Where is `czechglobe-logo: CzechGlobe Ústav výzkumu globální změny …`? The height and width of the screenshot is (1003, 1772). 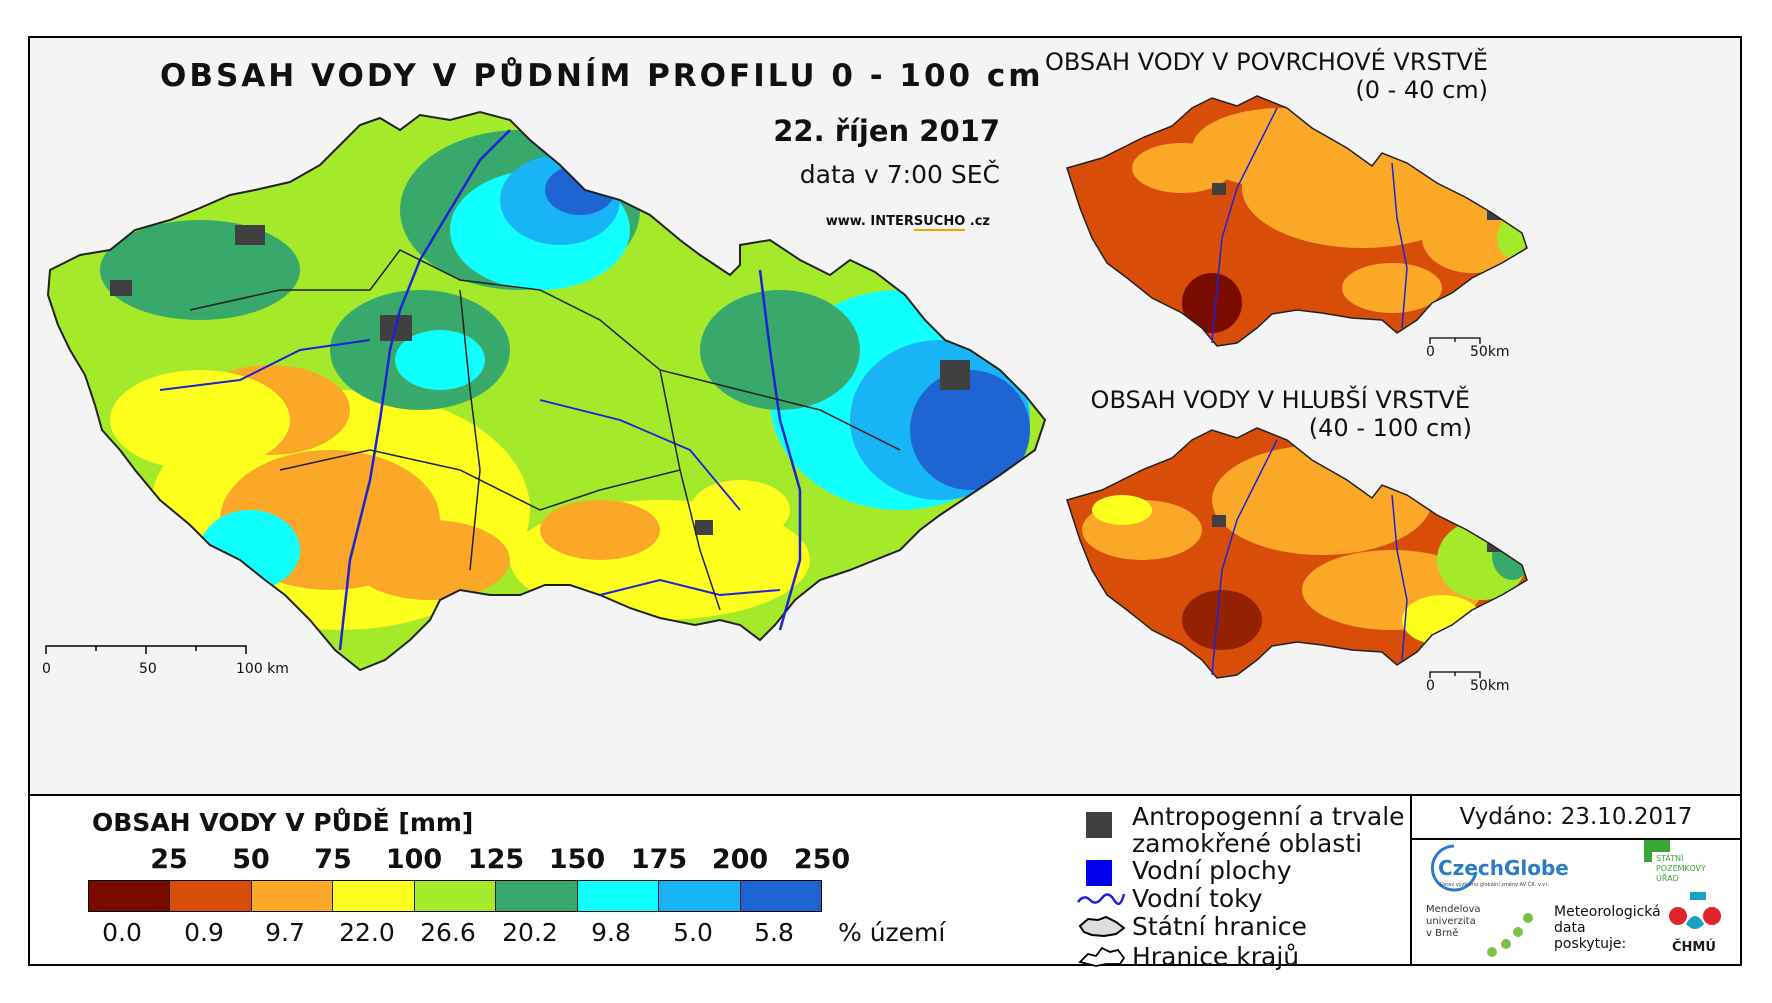
czechglobe-logo: CzechGlobe Ústav výzkumu globální změny … is located at coordinates (1496, 868).